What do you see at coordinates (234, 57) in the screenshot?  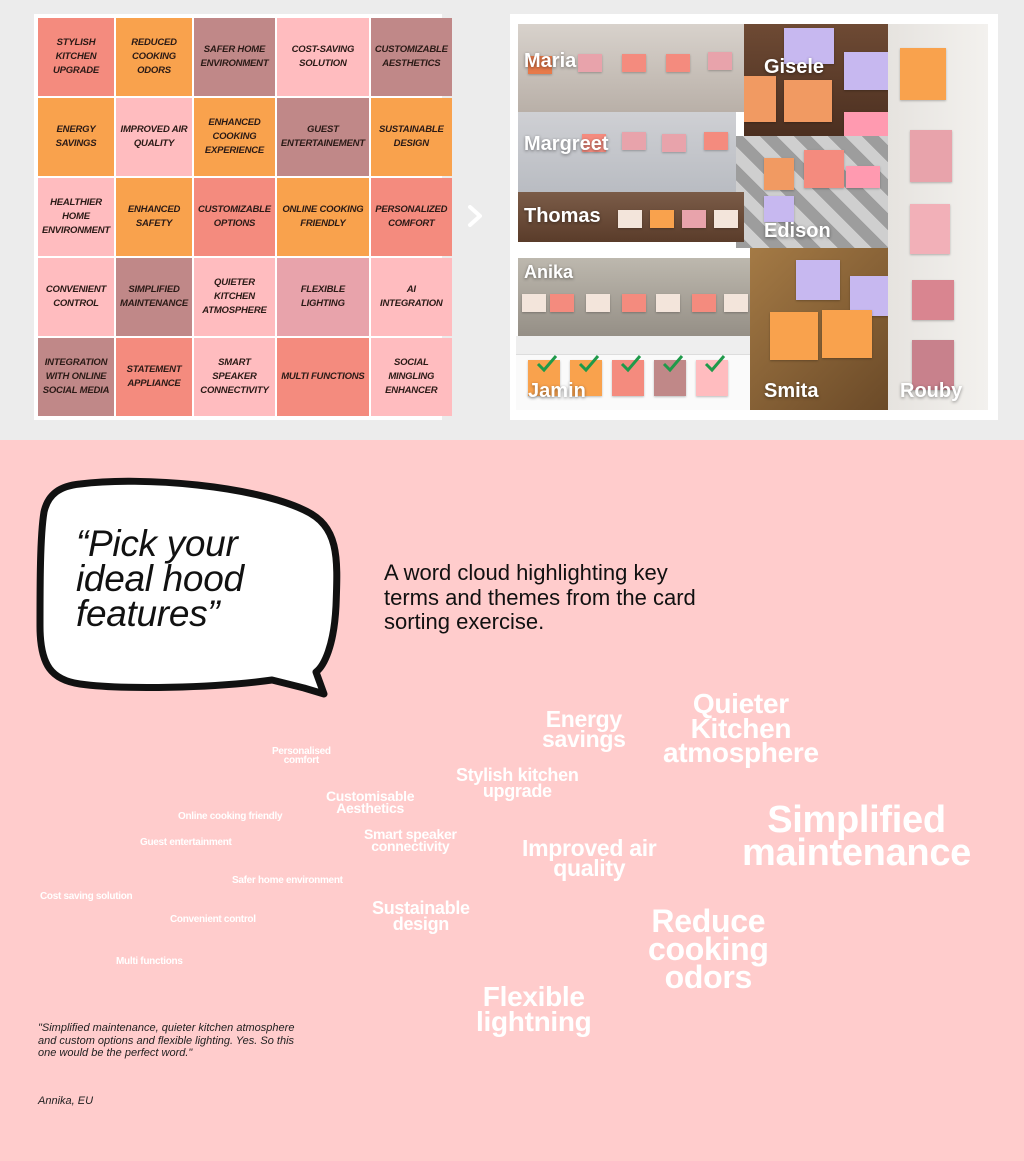 I see `card: Safer home environment` at bounding box center [234, 57].